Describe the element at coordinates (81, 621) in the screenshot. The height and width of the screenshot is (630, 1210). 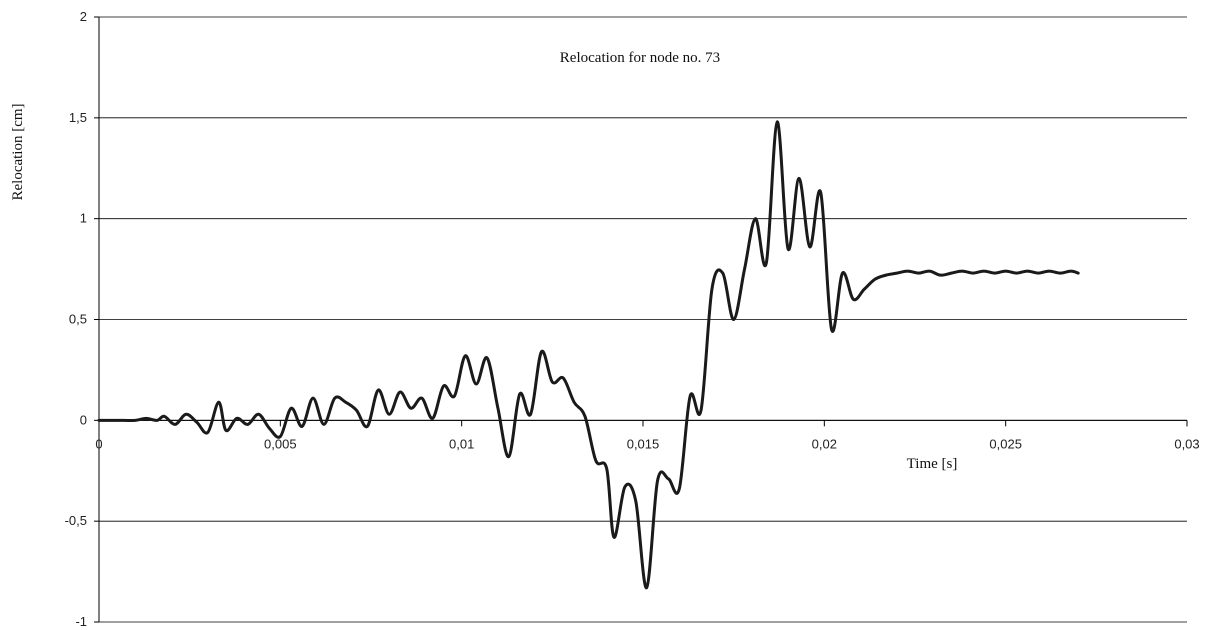
I see `y-tick-label: -1` at that location.